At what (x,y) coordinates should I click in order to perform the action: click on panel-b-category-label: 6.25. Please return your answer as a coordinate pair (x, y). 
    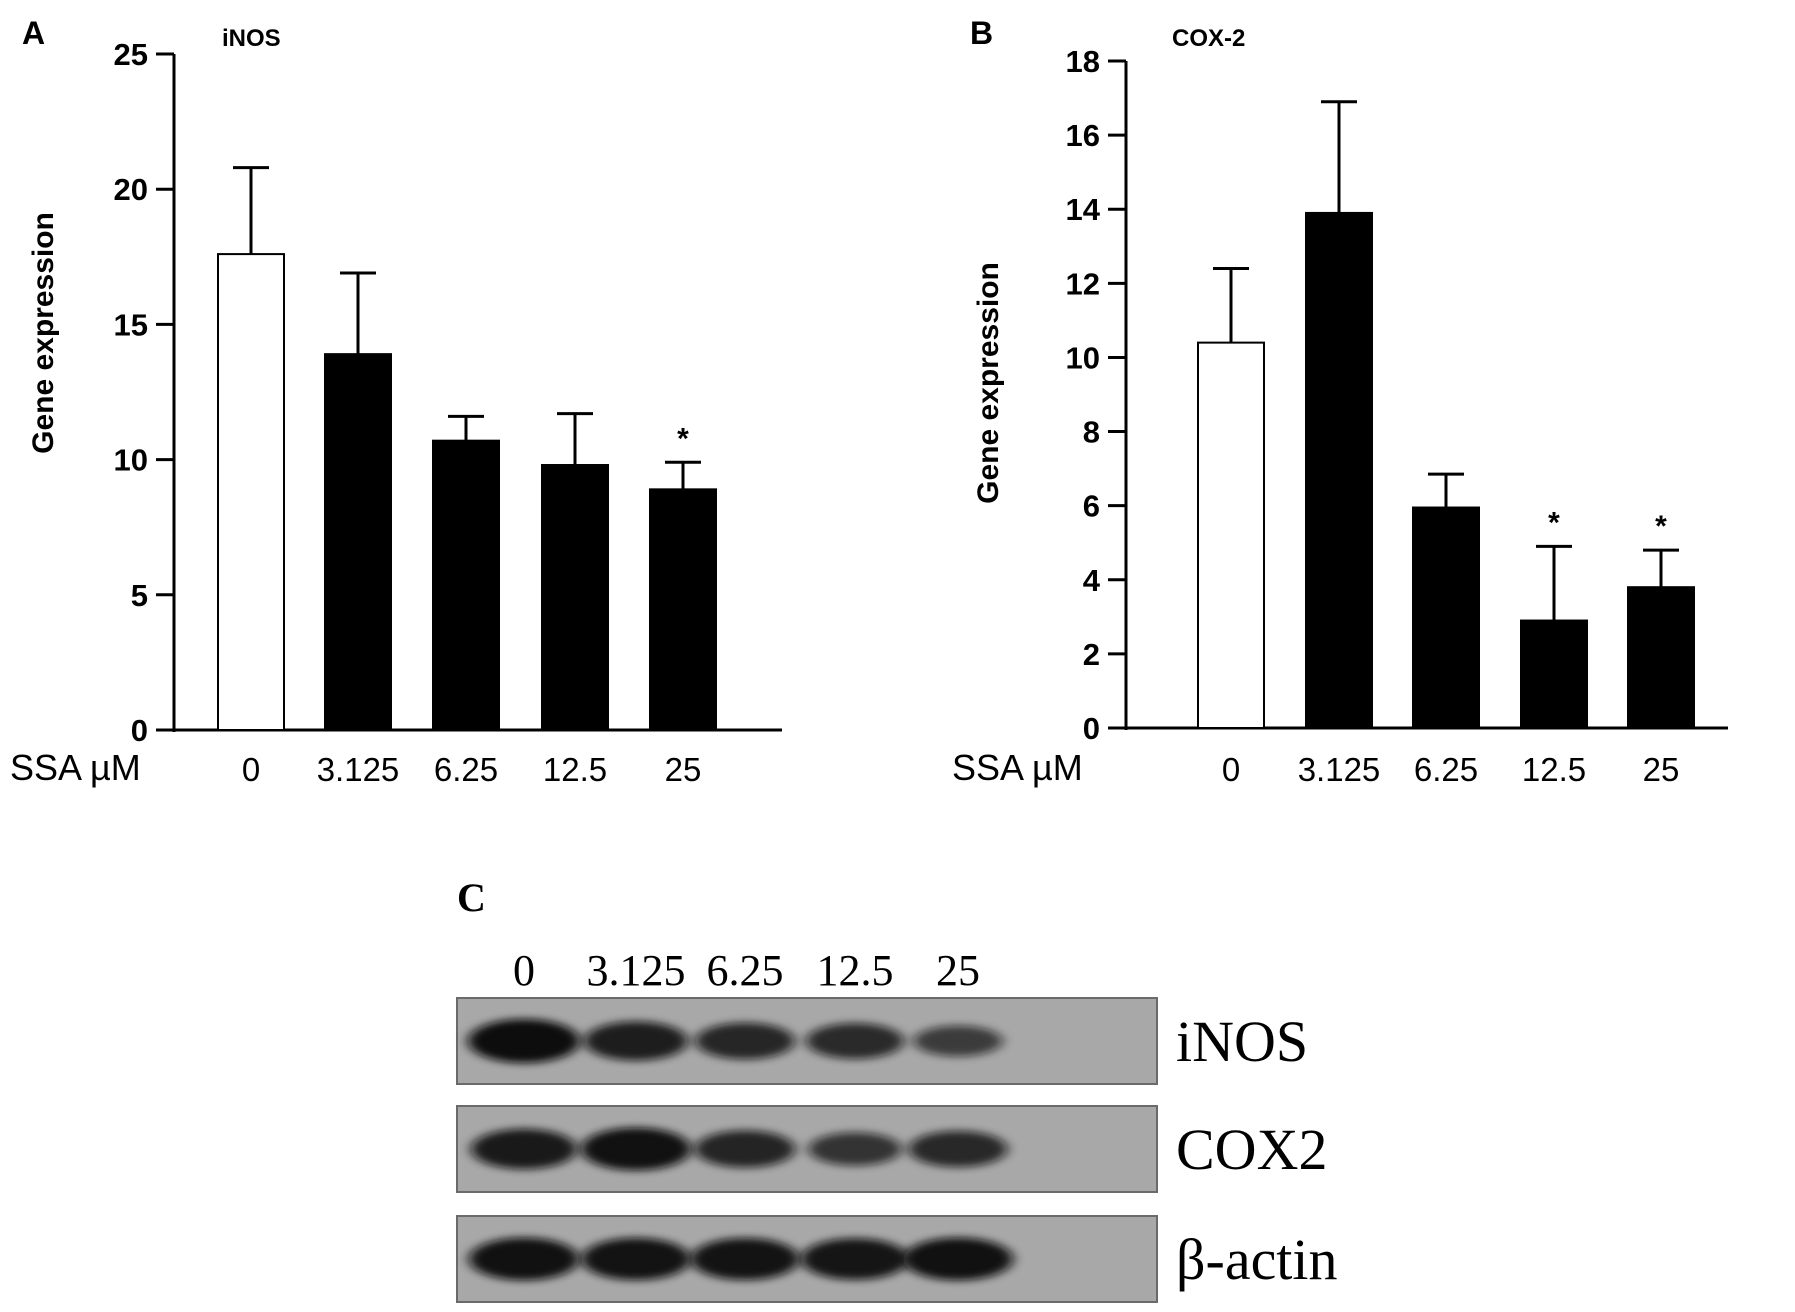
    Looking at the image, I should click on (1446, 769).